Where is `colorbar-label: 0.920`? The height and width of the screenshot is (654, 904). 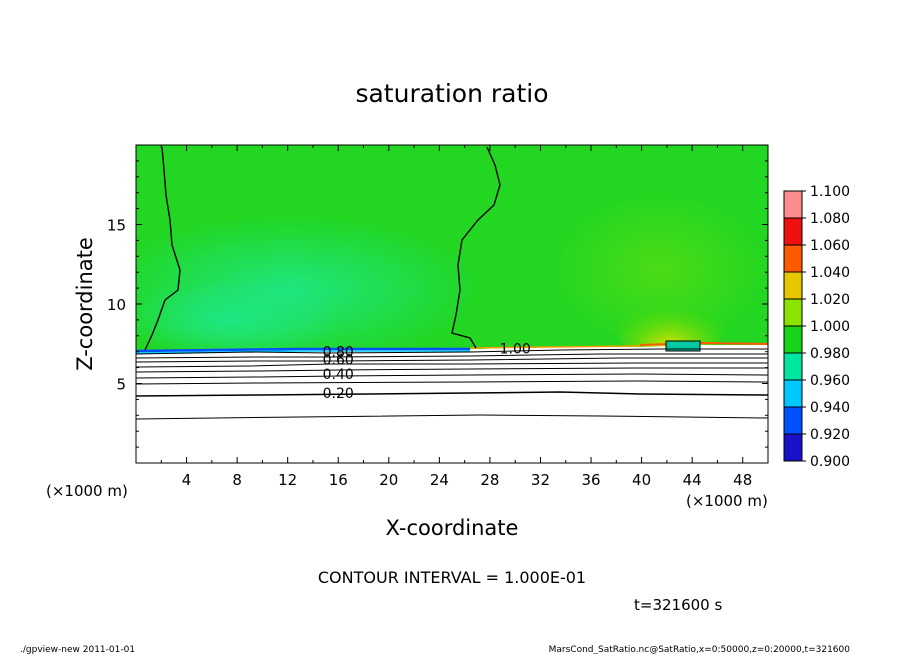
colorbar-label: 0.920 is located at coordinates (830, 435).